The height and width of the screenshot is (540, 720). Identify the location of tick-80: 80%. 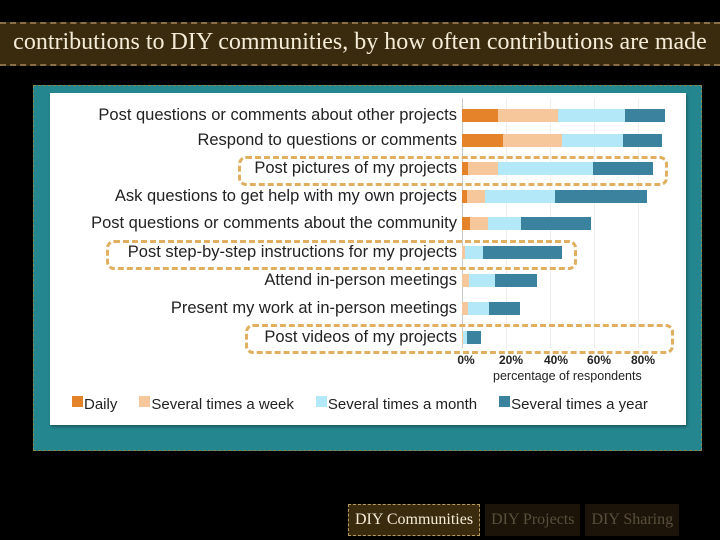
(643, 360).